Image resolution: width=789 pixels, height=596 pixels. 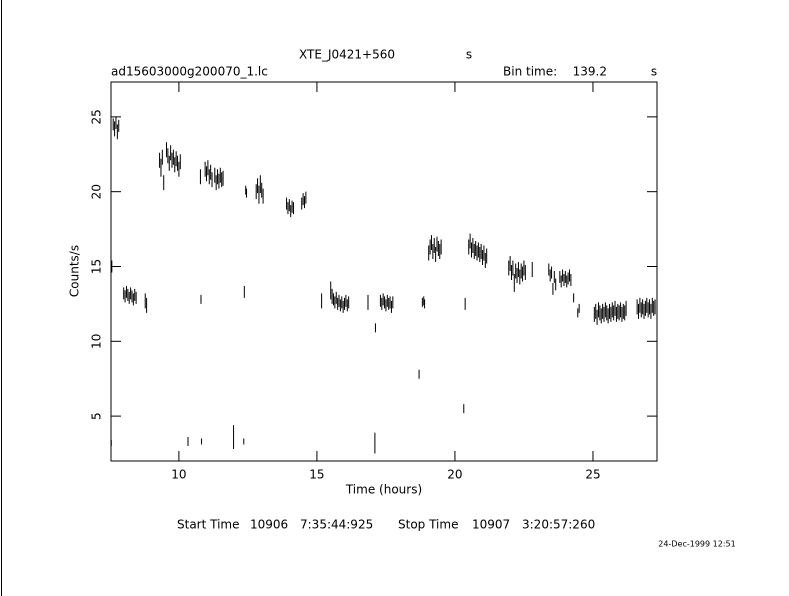 I want to click on x-tick-label: 15, so click(x=316, y=475).